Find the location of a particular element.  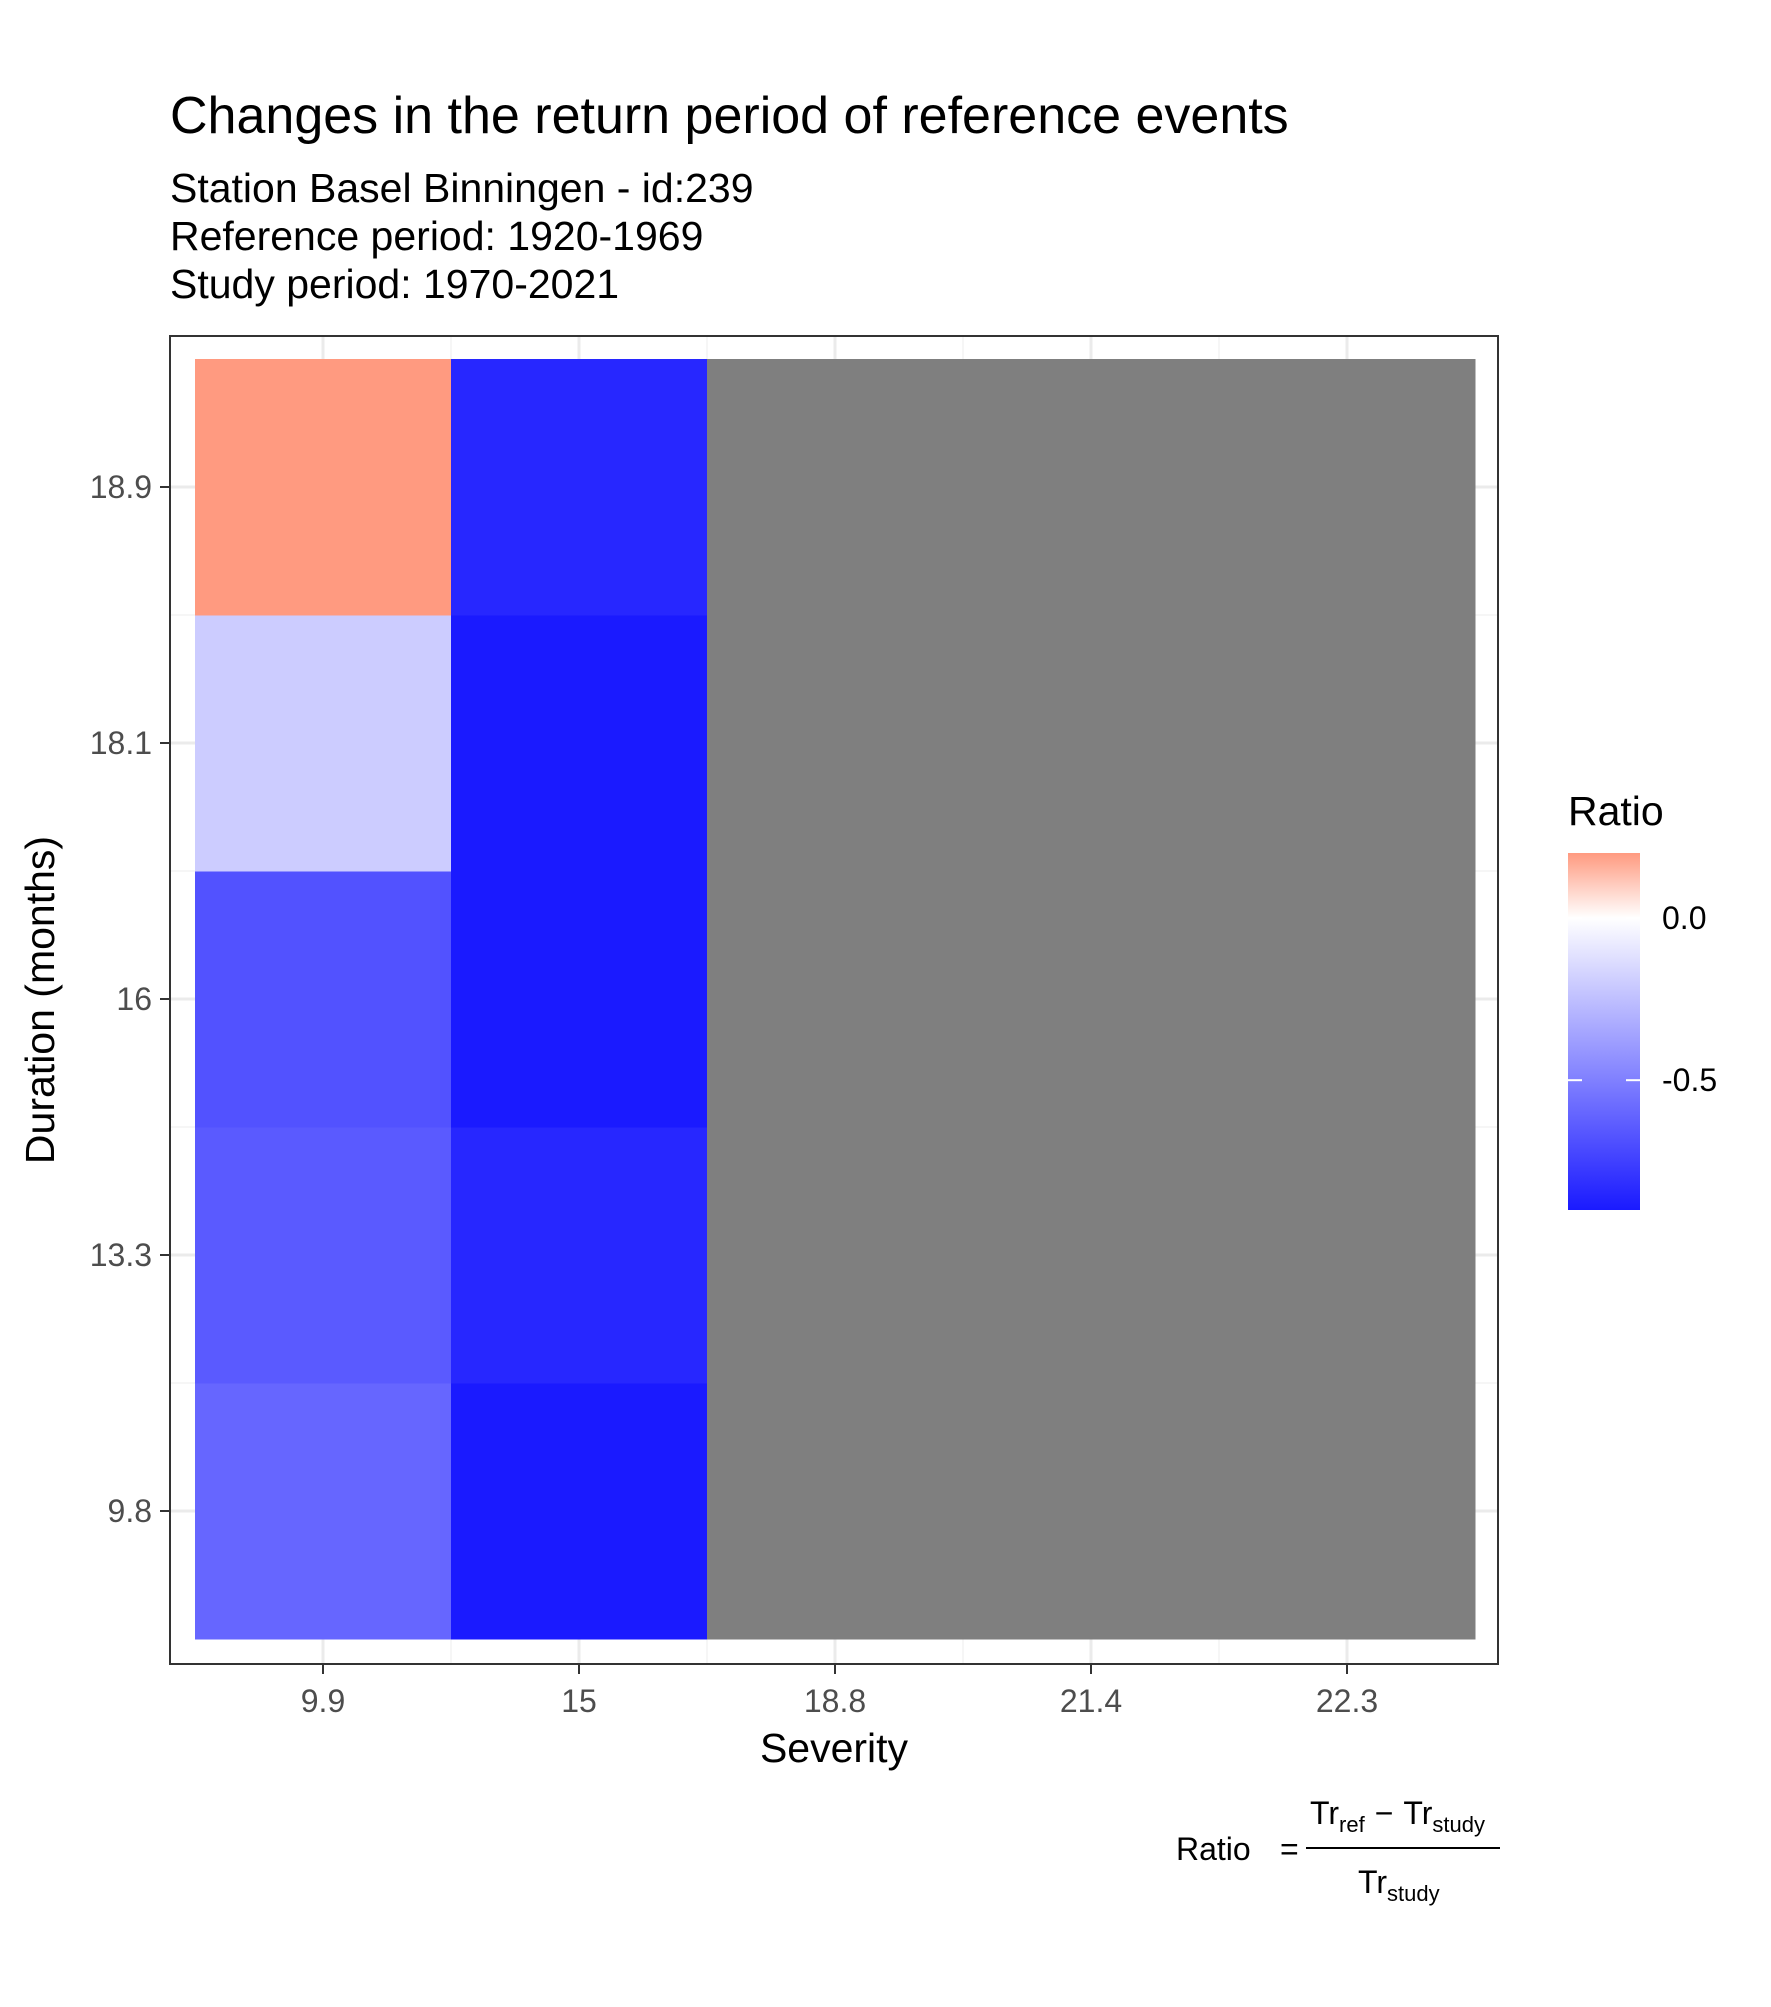

legend-tick-label: -0.5 is located at coordinates (1689, 1080).